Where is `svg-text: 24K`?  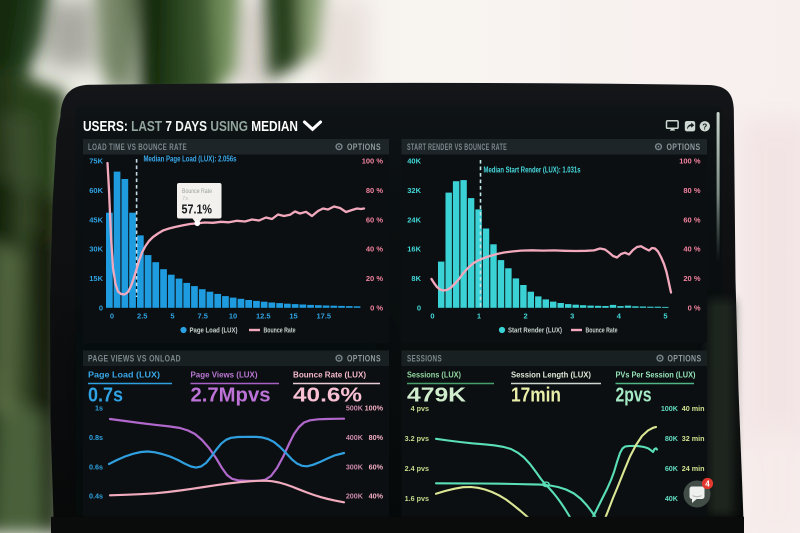 svg-text: 24K is located at coordinates (414, 219).